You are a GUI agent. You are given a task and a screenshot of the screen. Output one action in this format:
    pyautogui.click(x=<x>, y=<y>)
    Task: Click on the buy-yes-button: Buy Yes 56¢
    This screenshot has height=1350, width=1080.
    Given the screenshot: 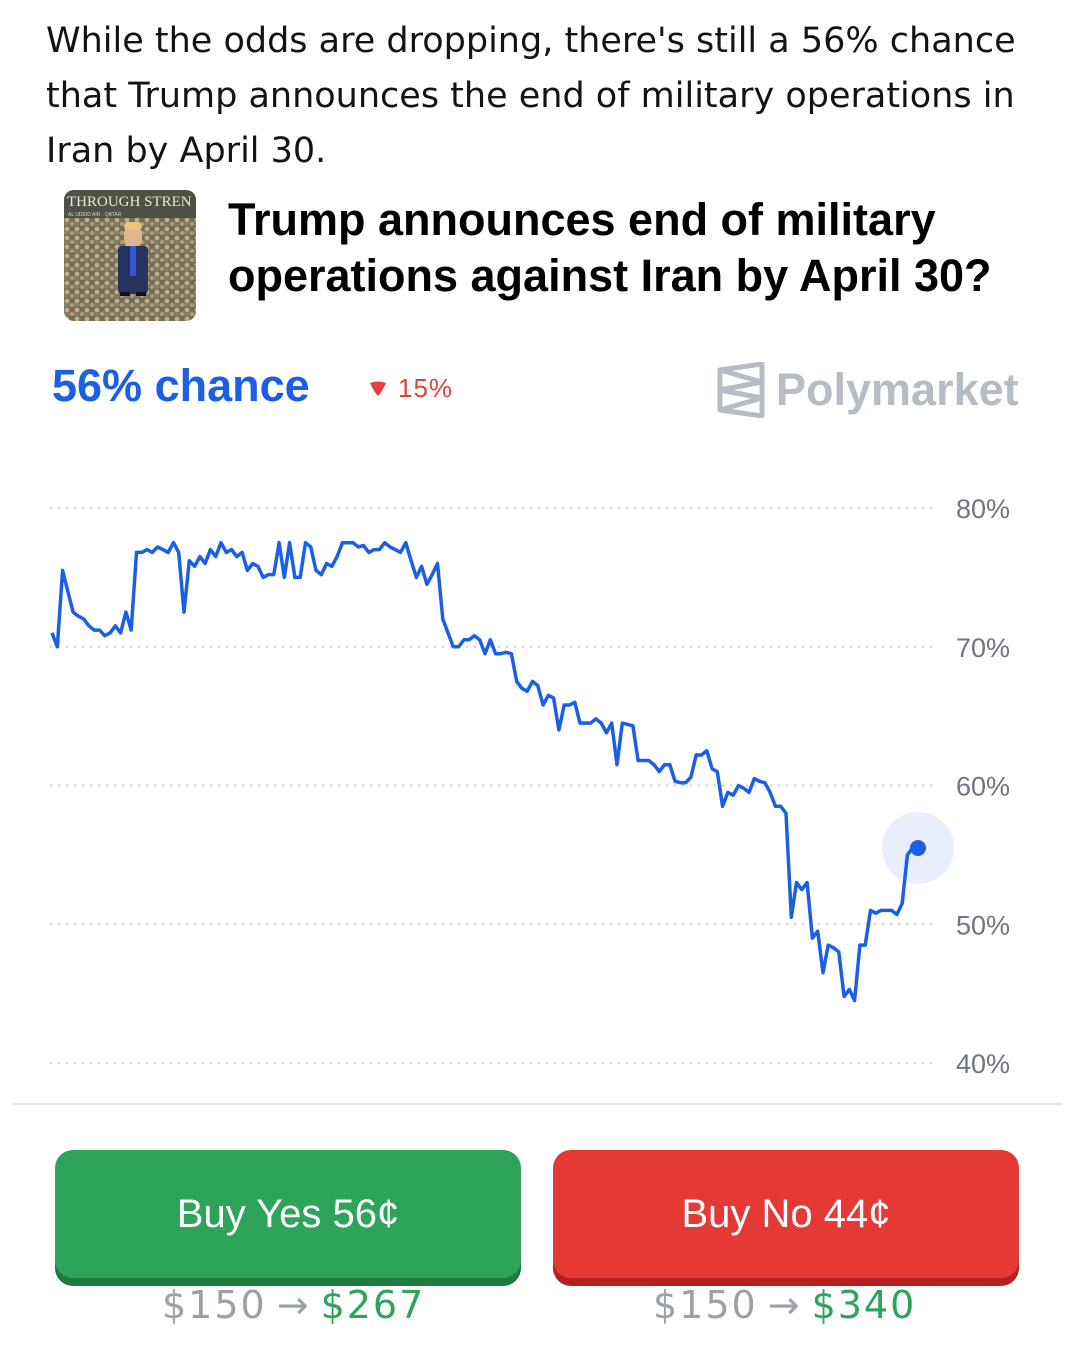 What is the action you would take?
    pyautogui.click(x=288, y=1214)
    